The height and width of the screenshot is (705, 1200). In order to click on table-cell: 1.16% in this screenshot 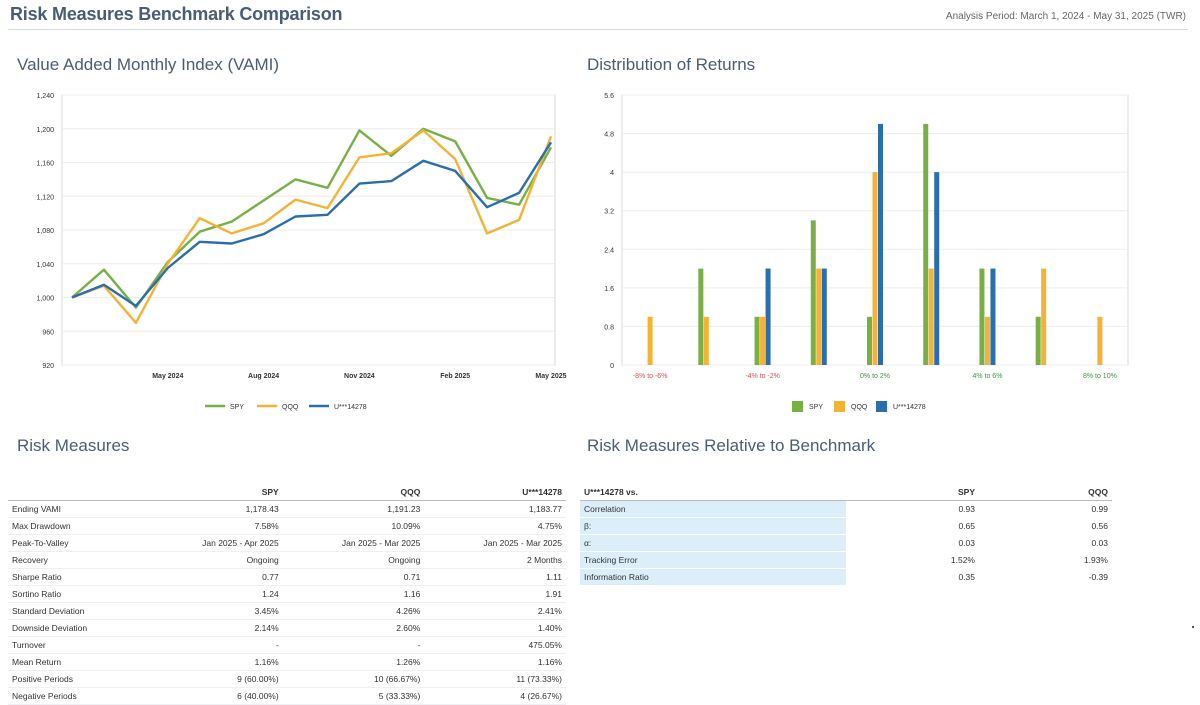, I will do `click(495, 662)`.